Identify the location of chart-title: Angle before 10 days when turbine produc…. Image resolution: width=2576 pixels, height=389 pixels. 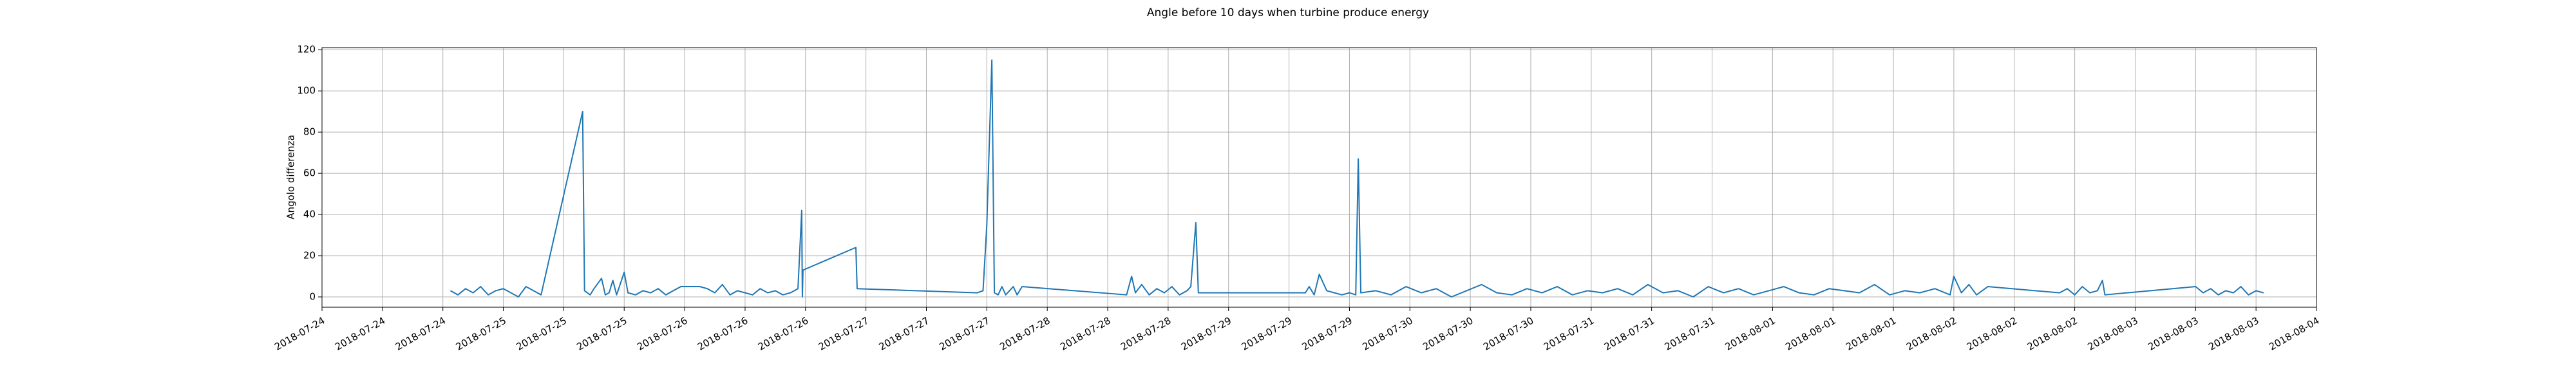
(1288, 13).